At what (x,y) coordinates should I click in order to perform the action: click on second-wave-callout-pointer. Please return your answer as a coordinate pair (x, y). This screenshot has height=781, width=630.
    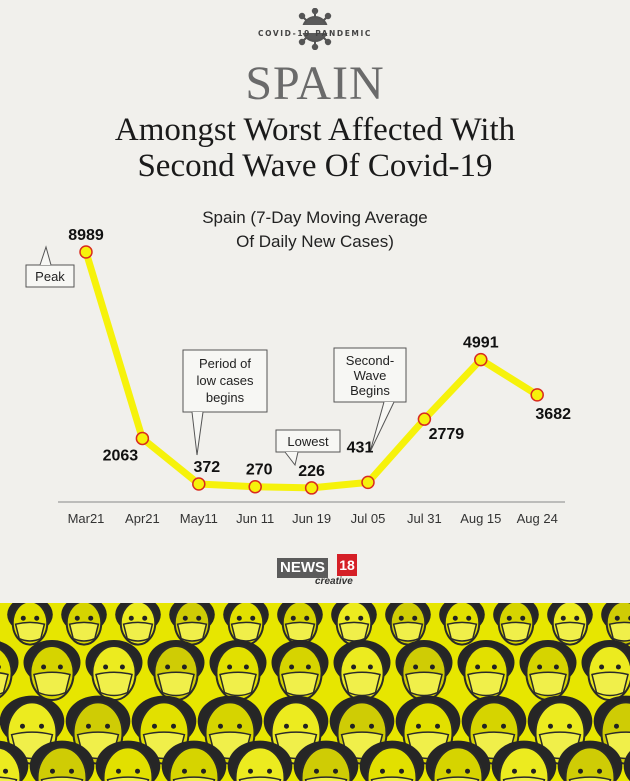
    Looking at the image, I should click on (382, 427).